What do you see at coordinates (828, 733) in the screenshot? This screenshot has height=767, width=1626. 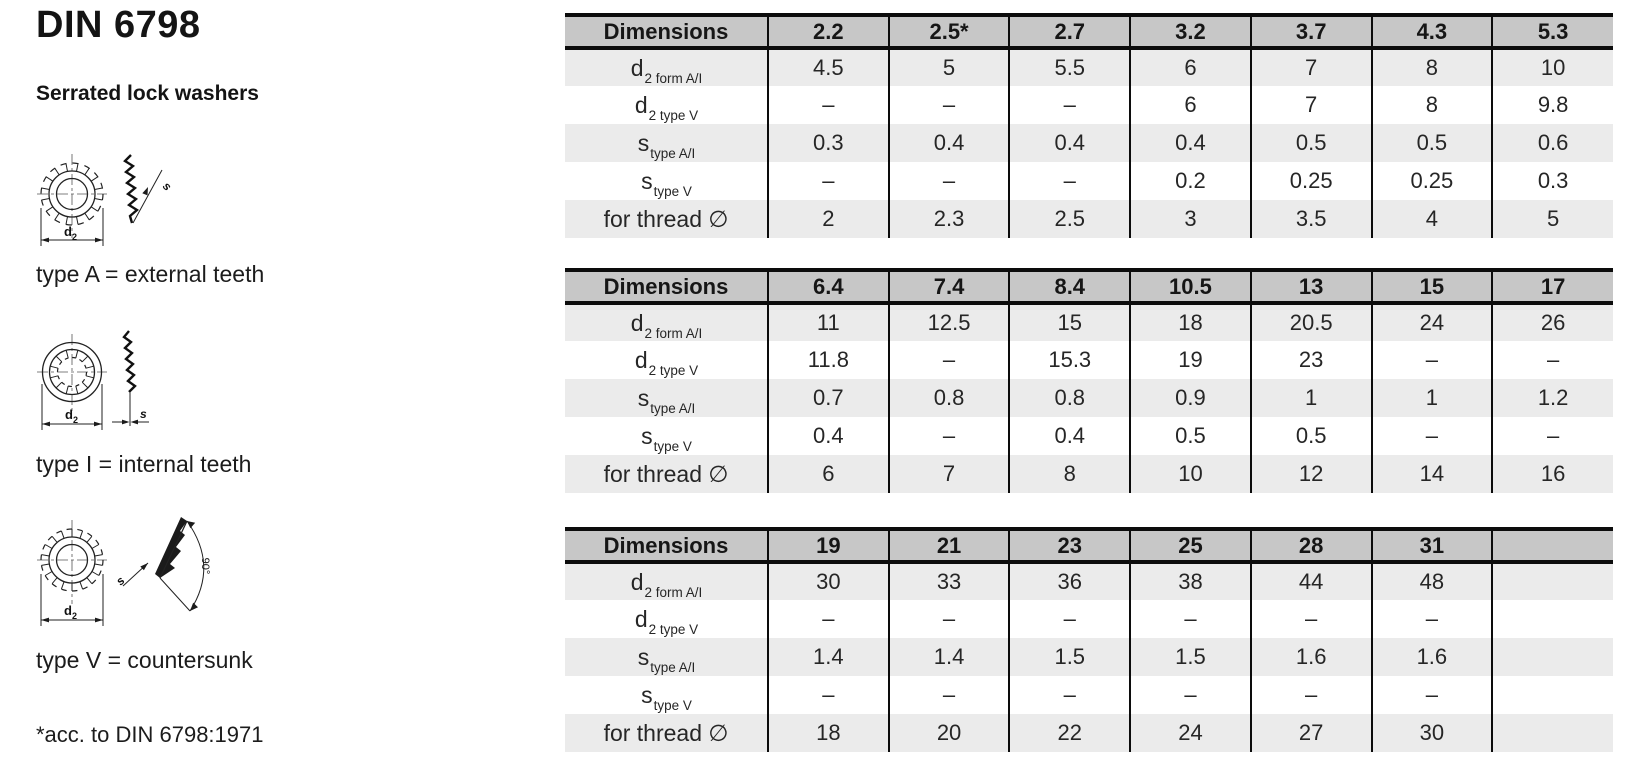 I see `value-cell: 18` at bounding box center [828, 733].